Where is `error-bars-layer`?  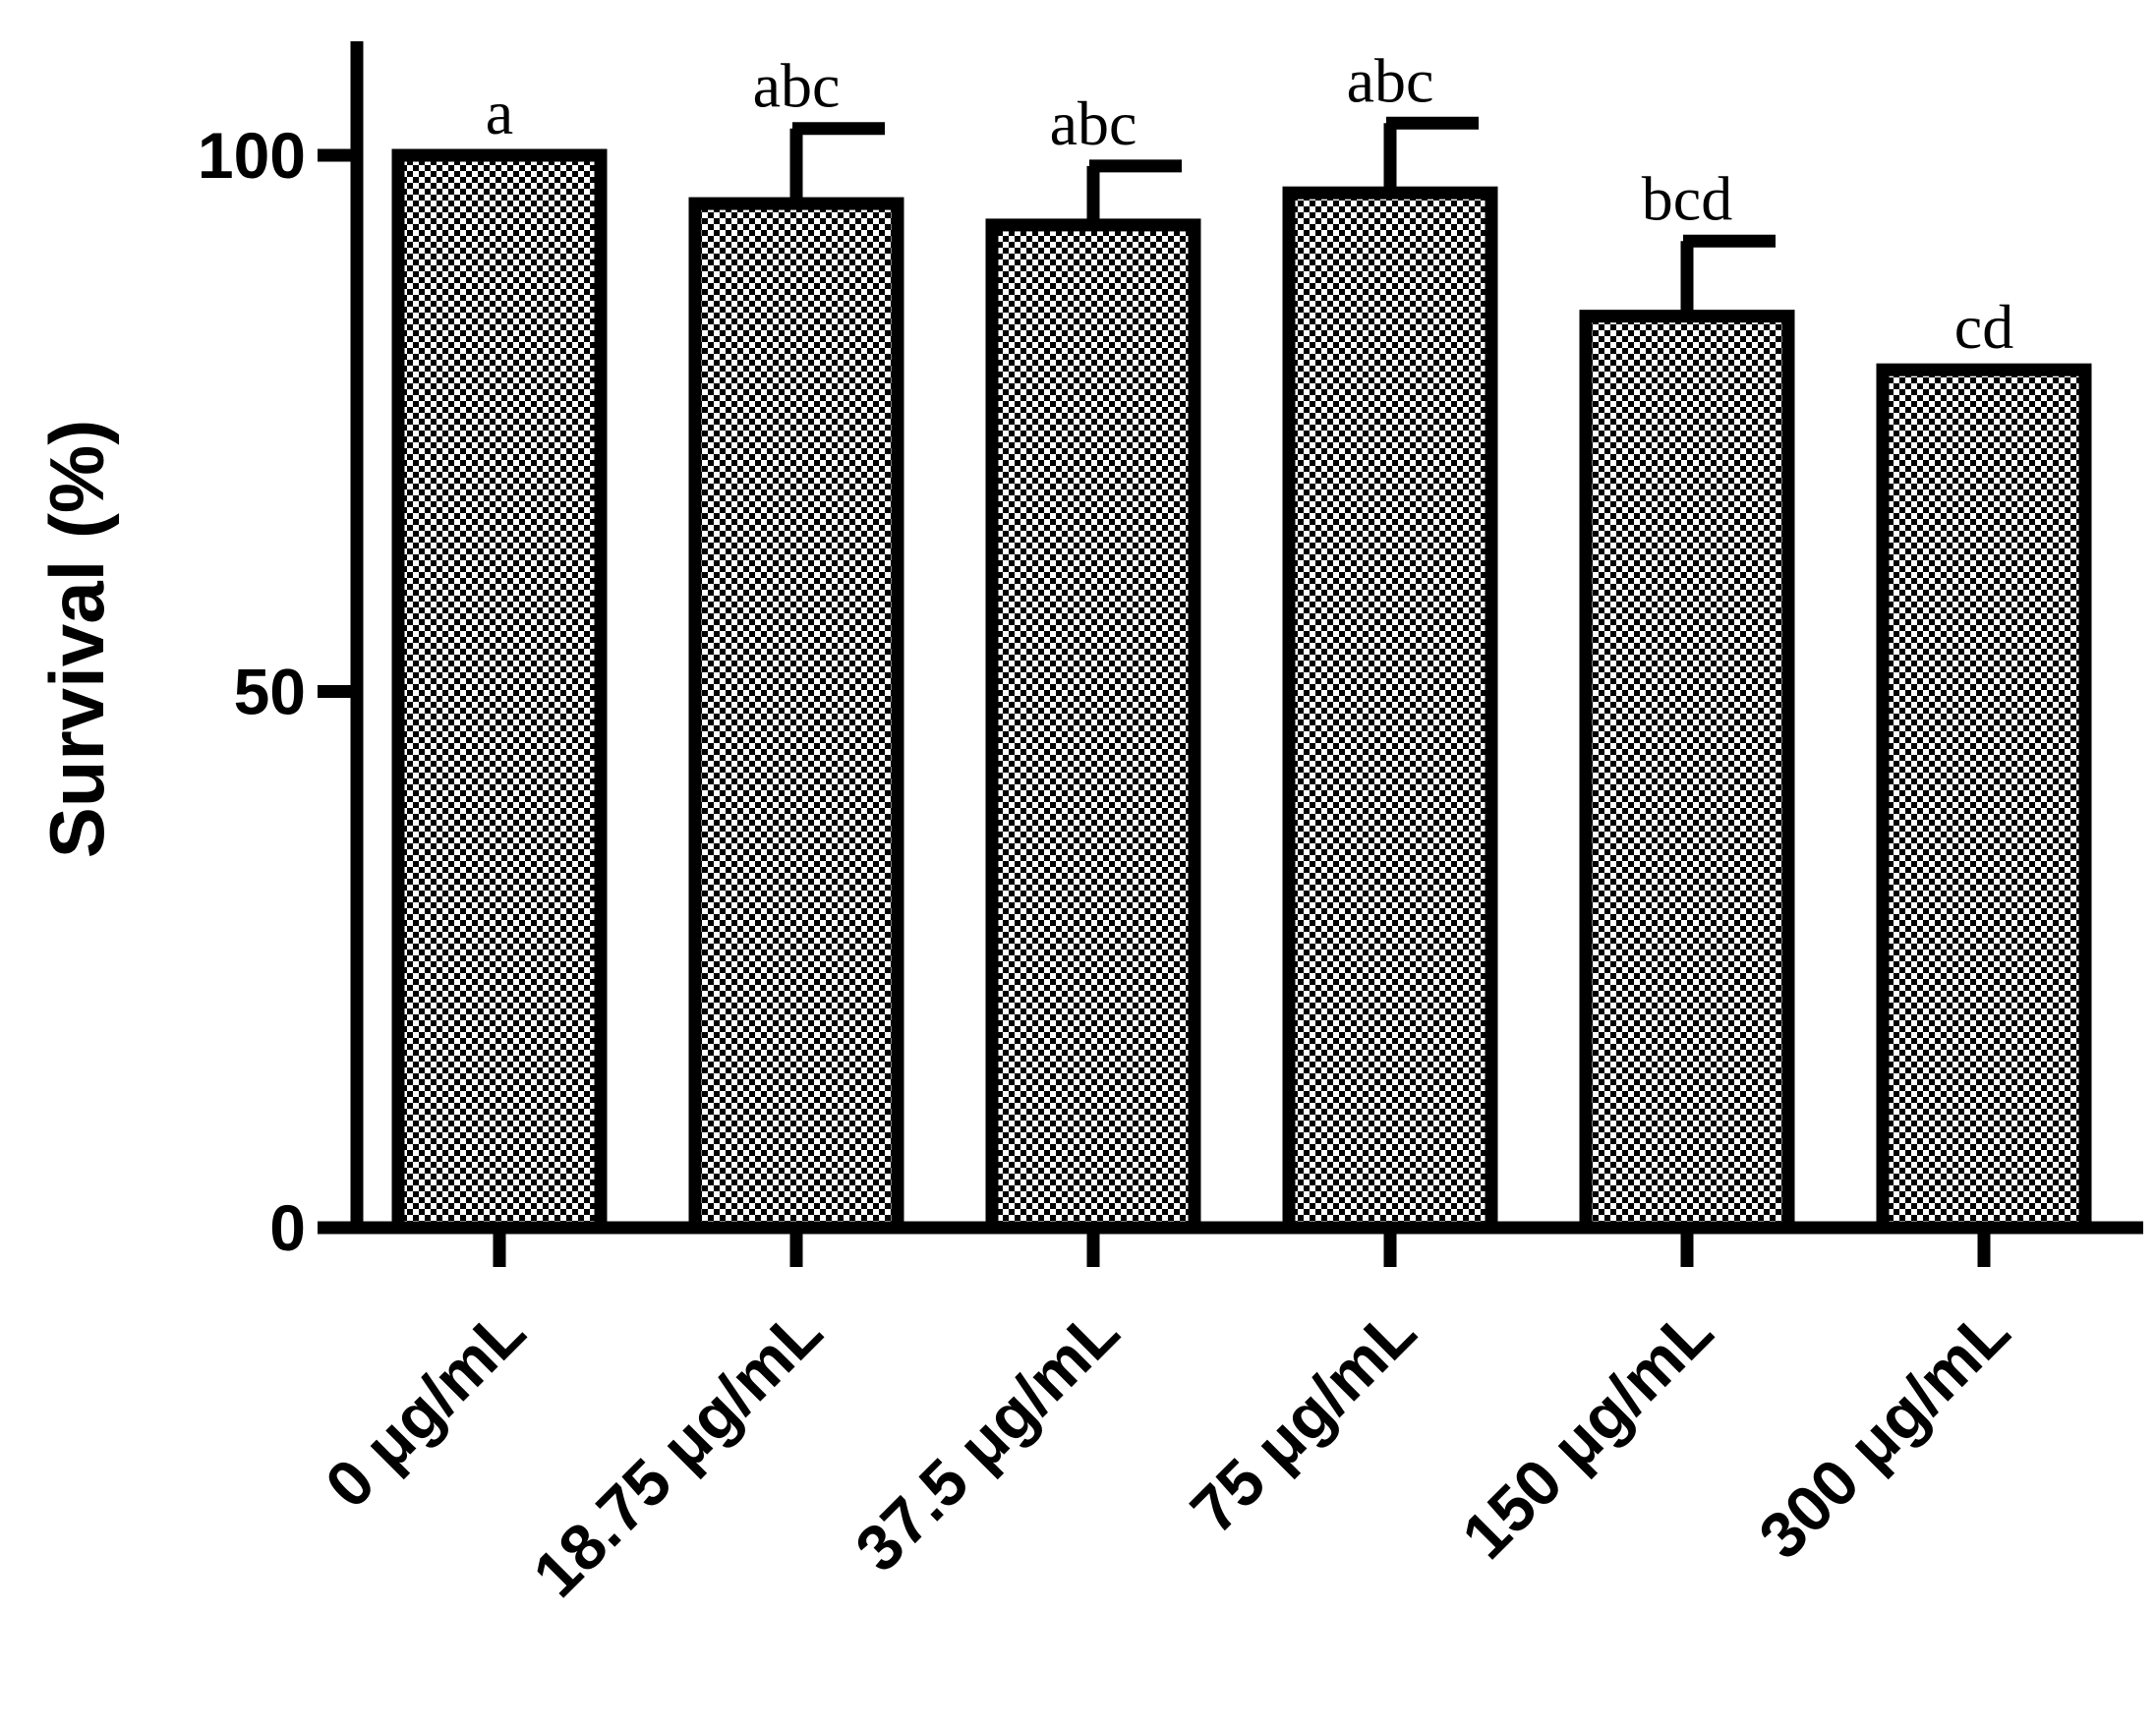 error-bars-layer is located at coordinates (1282, 216).